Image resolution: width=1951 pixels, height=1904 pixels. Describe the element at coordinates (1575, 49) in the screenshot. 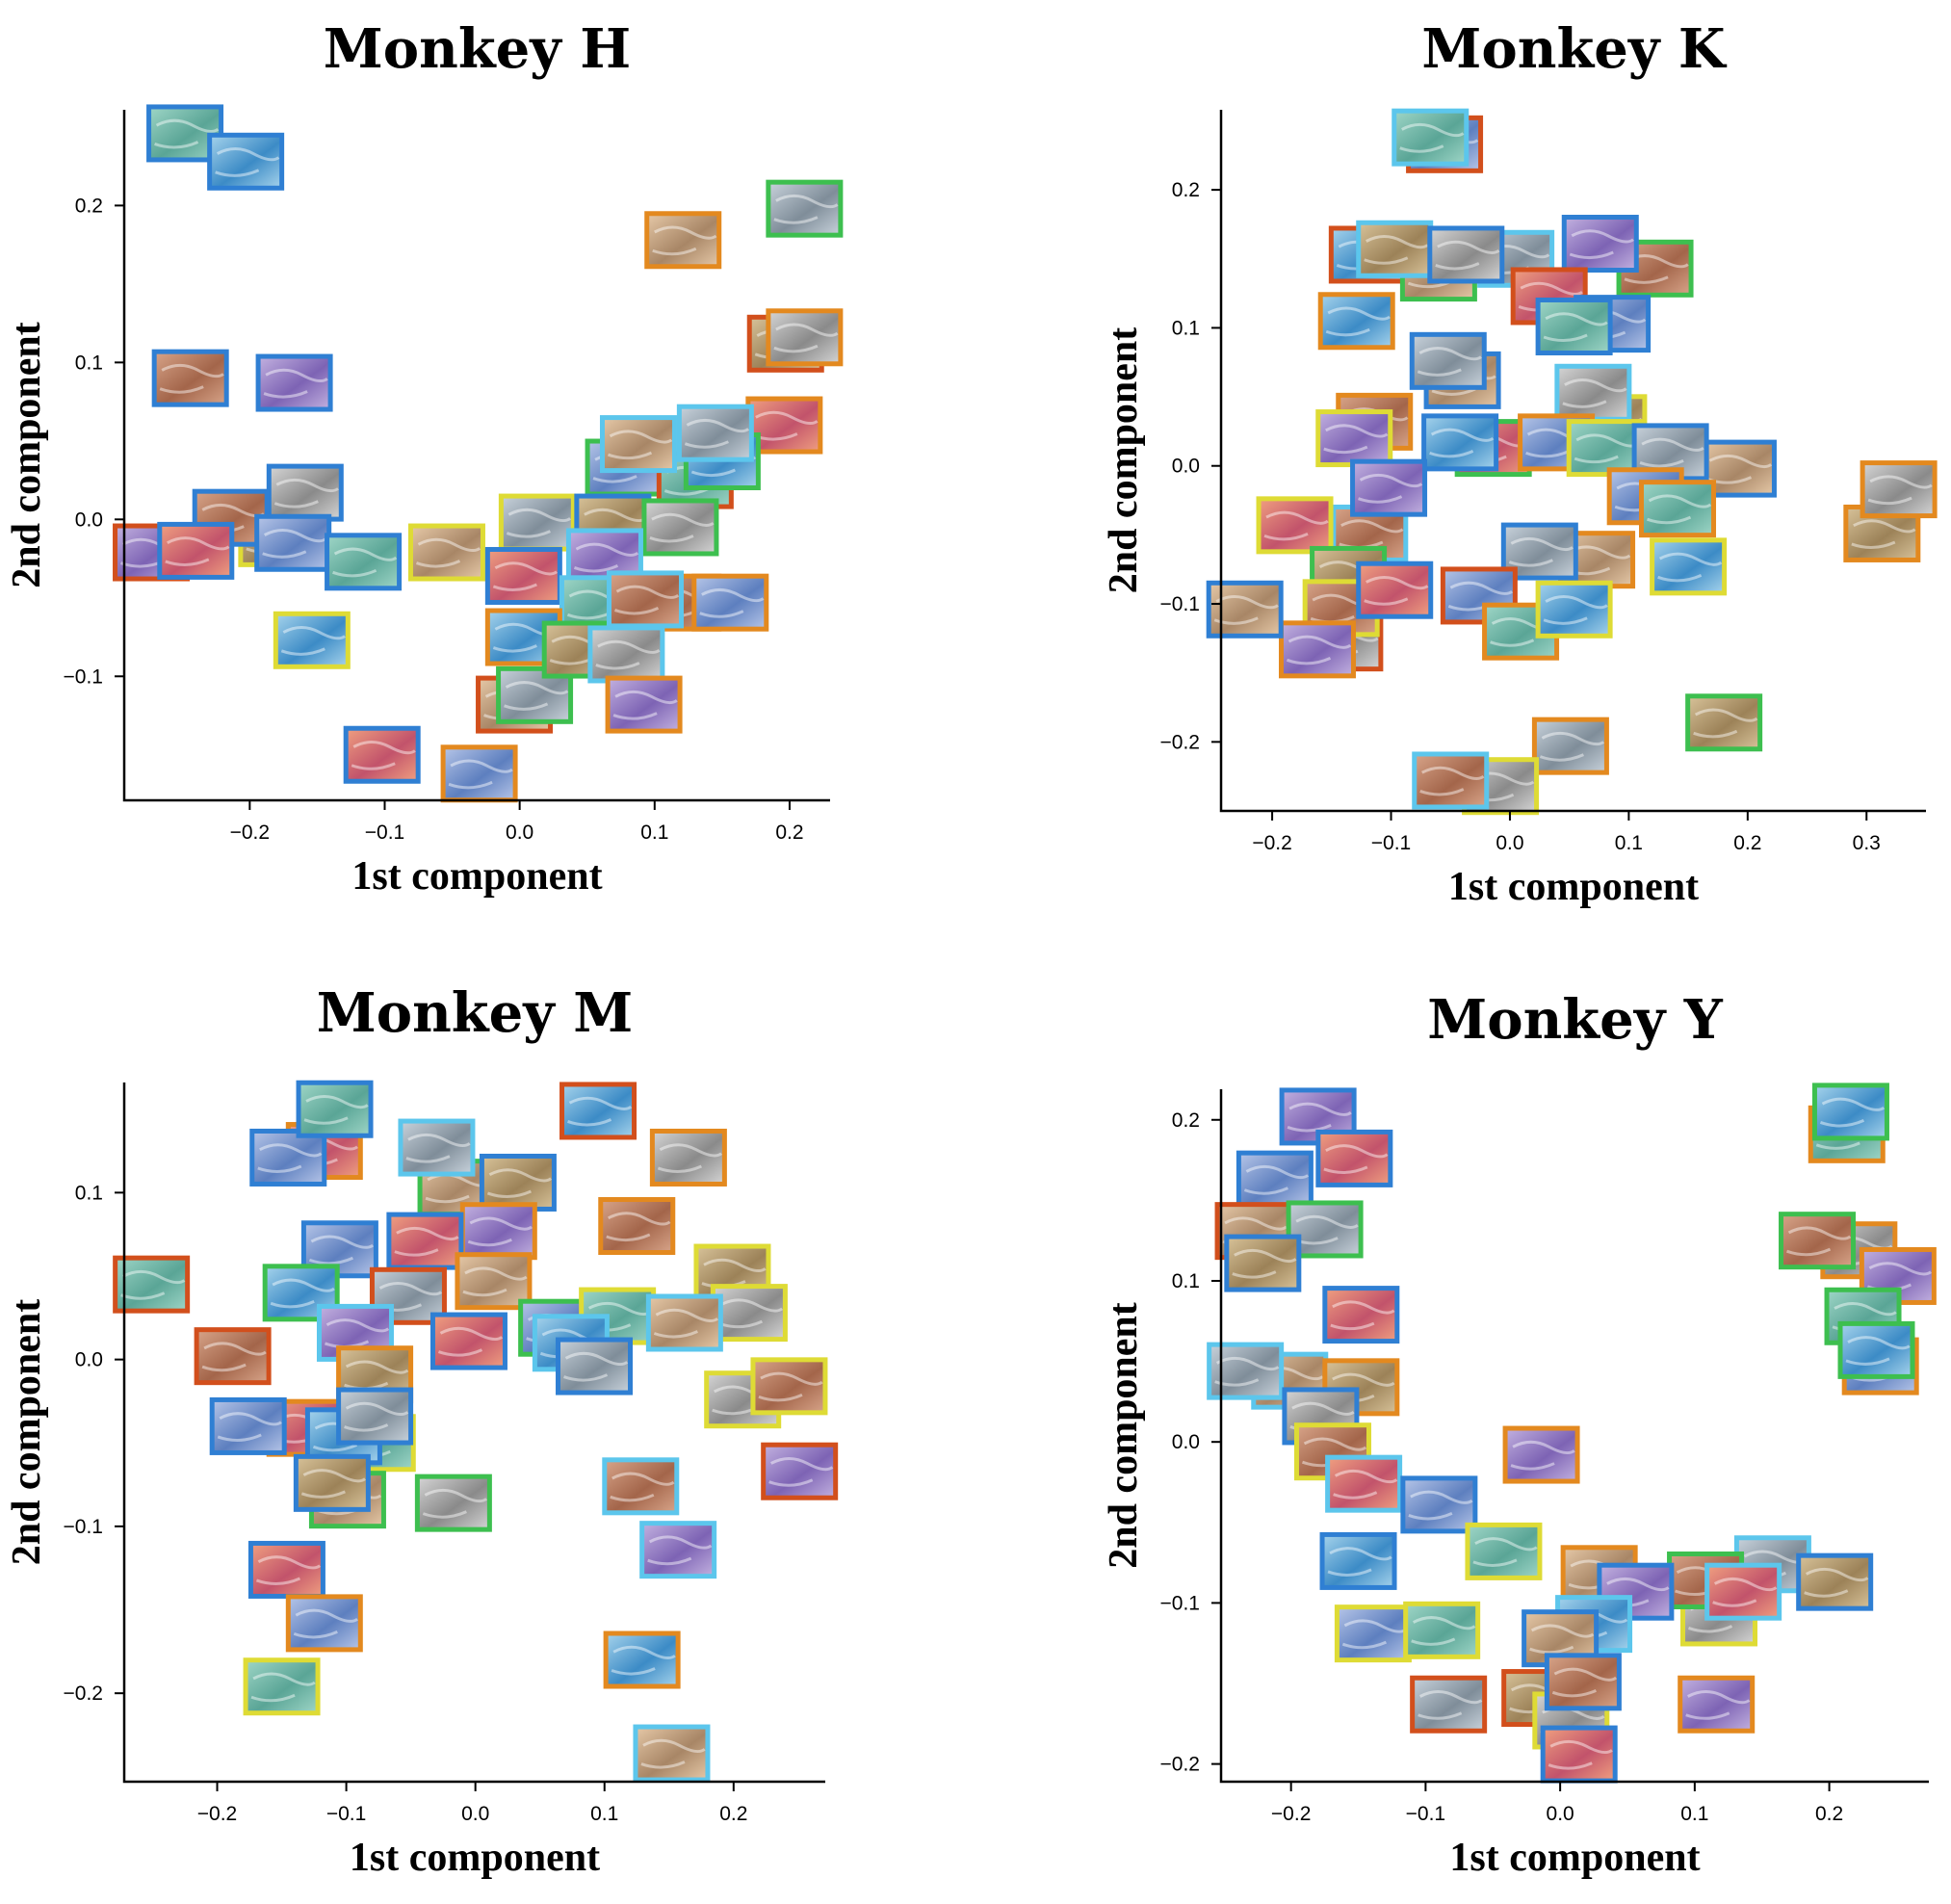

I see `panel-title: Monkey K` at that location.